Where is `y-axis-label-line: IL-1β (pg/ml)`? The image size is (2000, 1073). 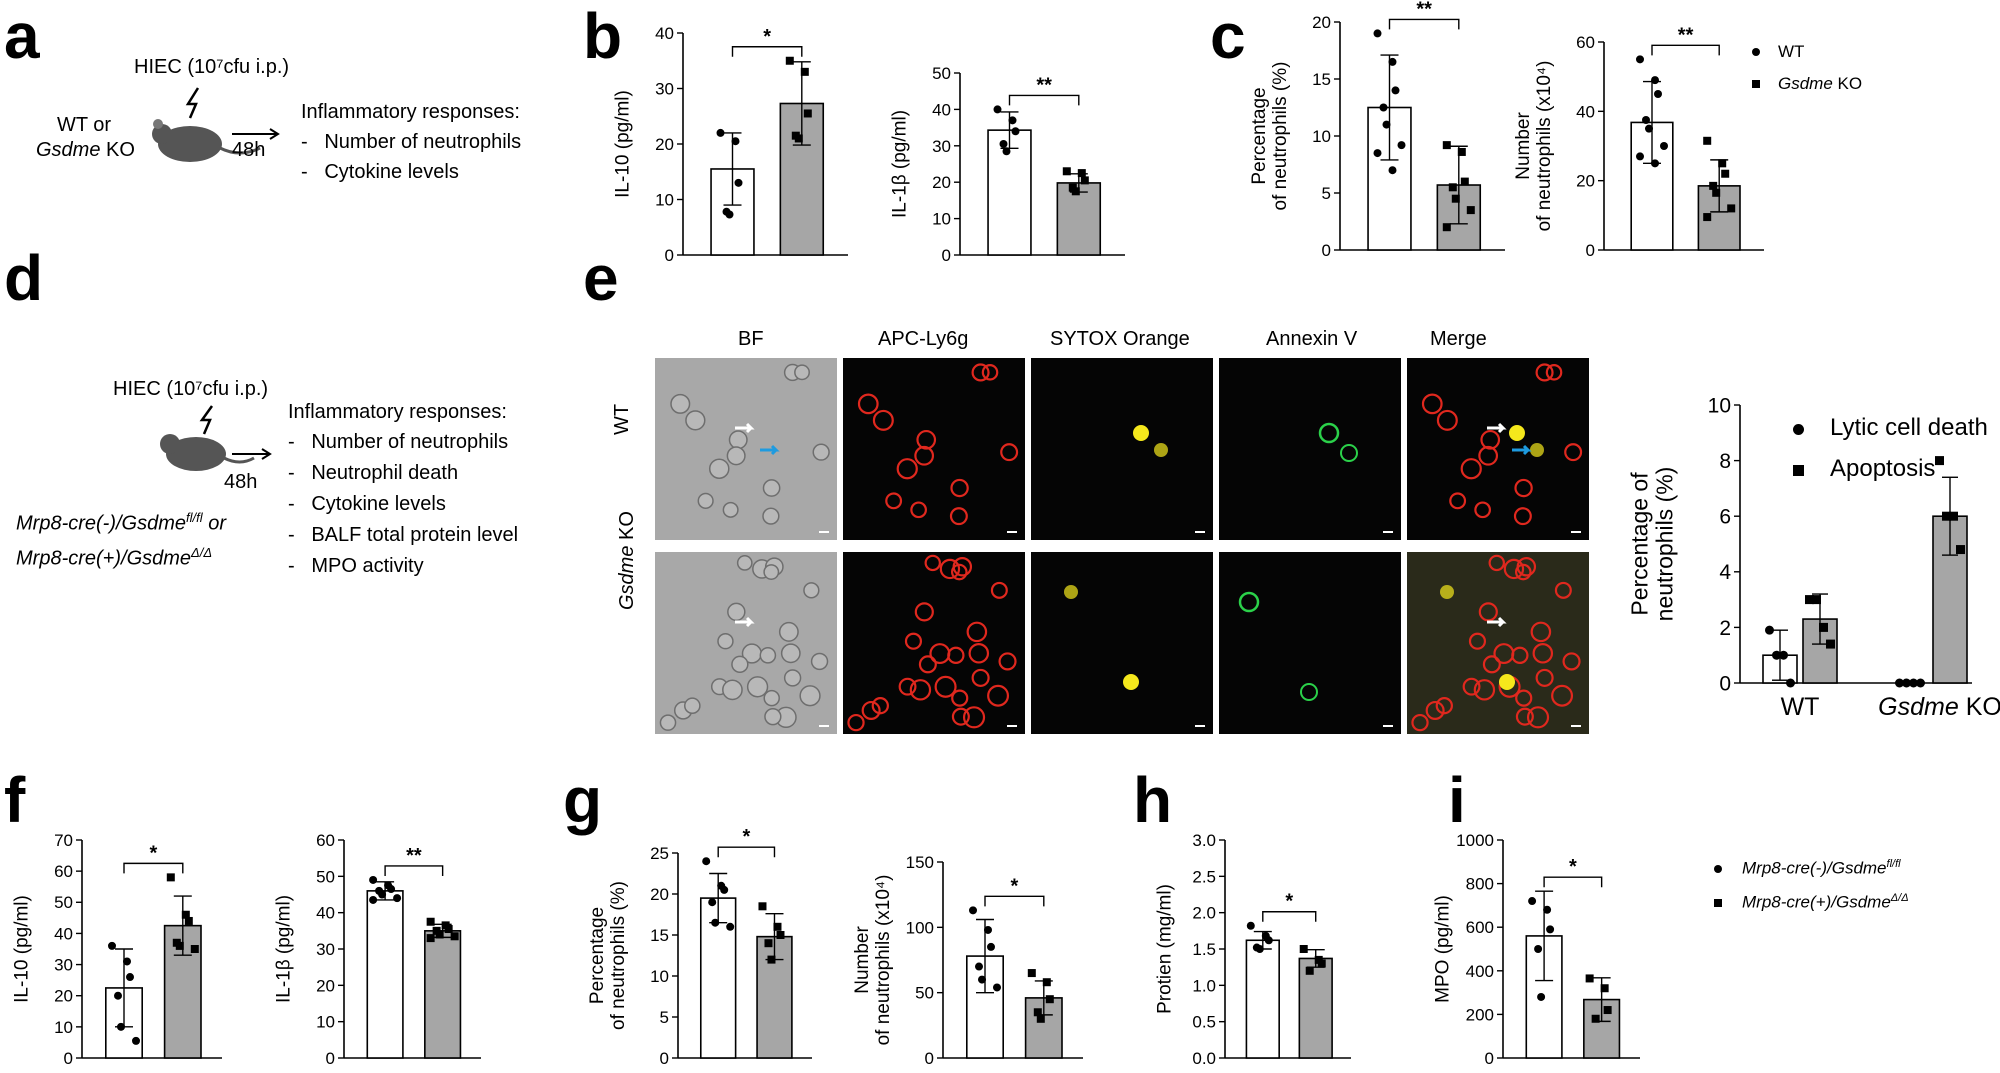
y-axis-label-line: IL-1β (pg/ml) is located at coordinates (900, 164).